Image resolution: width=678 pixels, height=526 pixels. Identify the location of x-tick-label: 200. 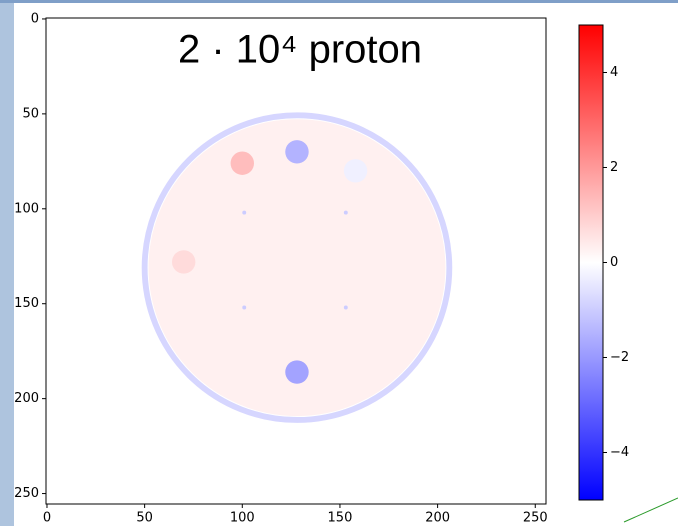
(437, 518).